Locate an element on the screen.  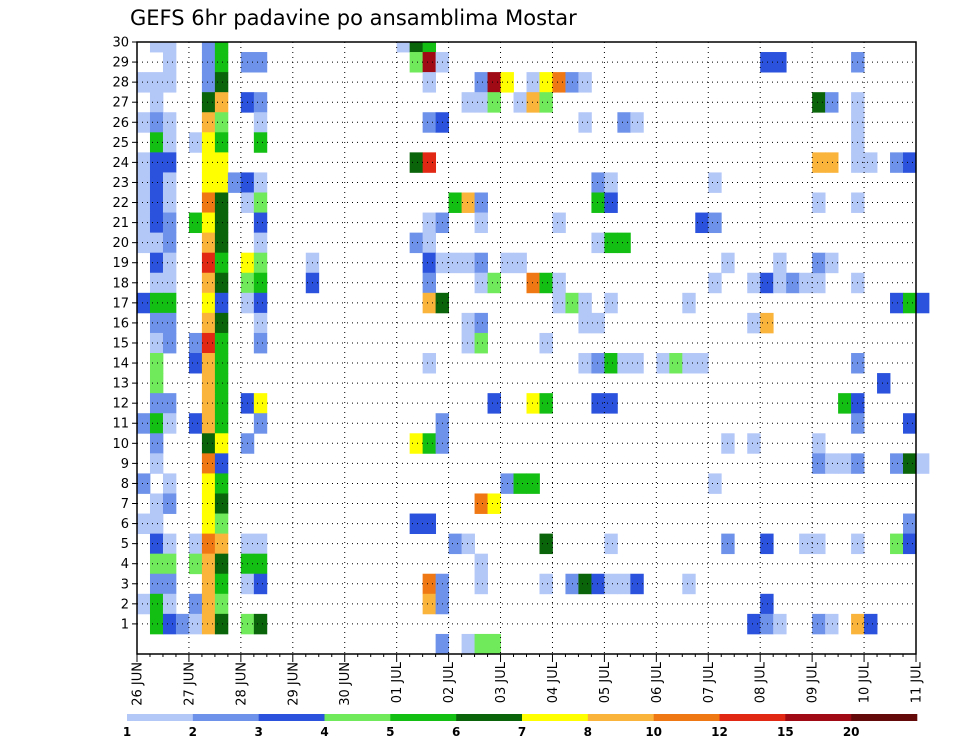
y-tick-label: 17 is located at coordinates (120, 303).